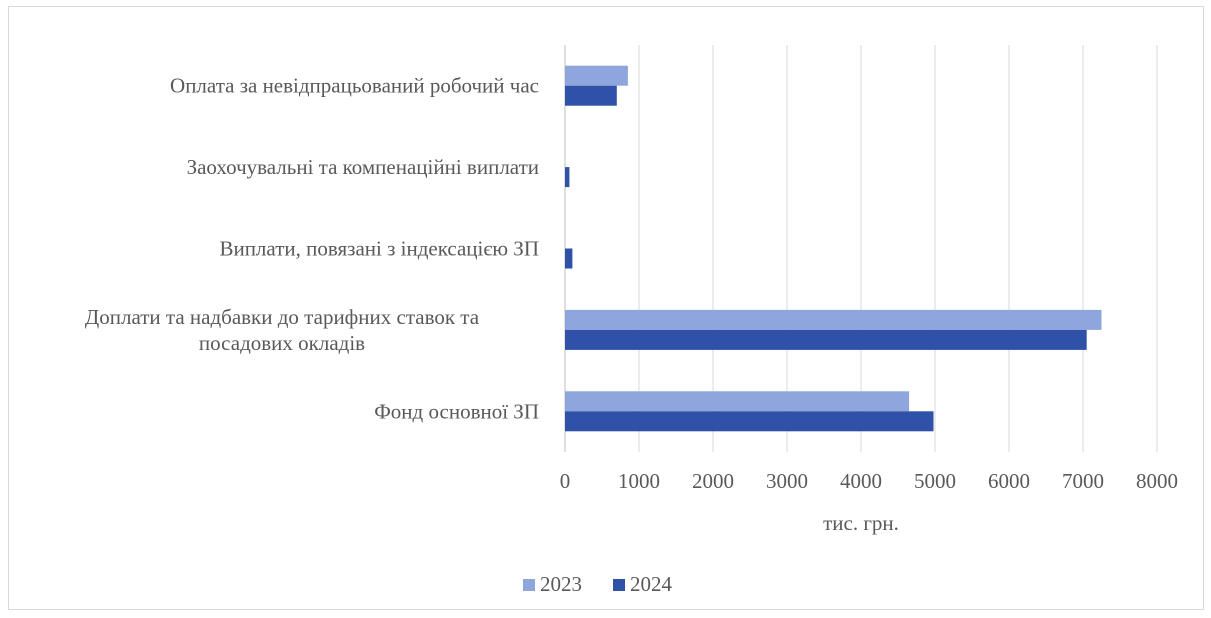 The height and width of the screenshot is (618, 1211). Describe the element at coordinates (651, 584) in the screenshot. I see `legend-label: 2024` at that location.